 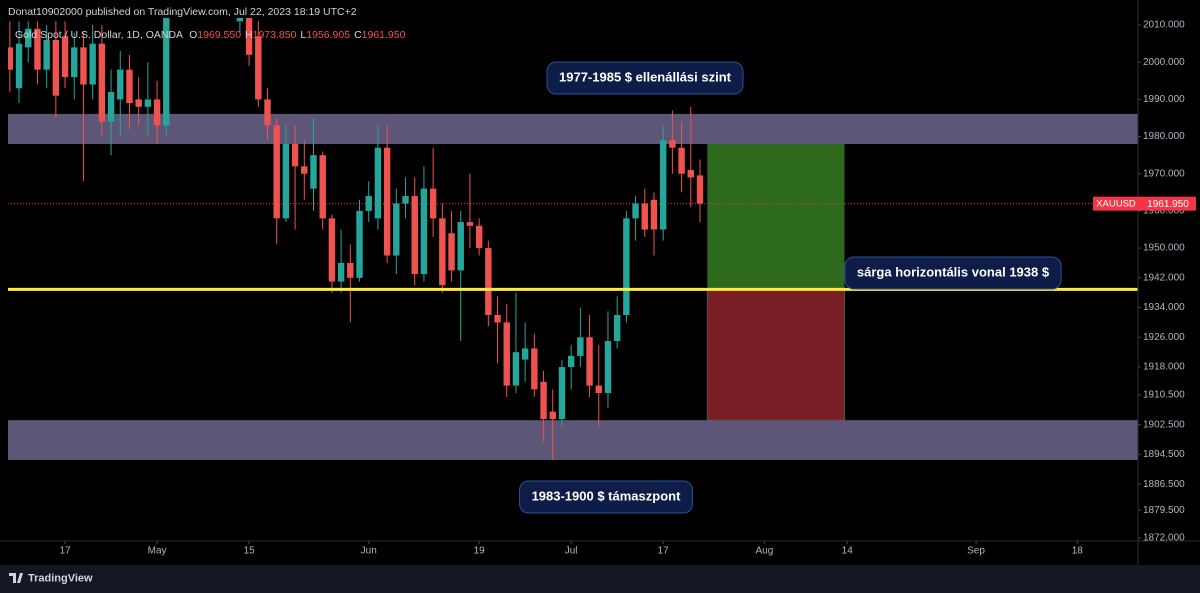 I want to click on ohlc-key: O, so click(x=193, y=35).